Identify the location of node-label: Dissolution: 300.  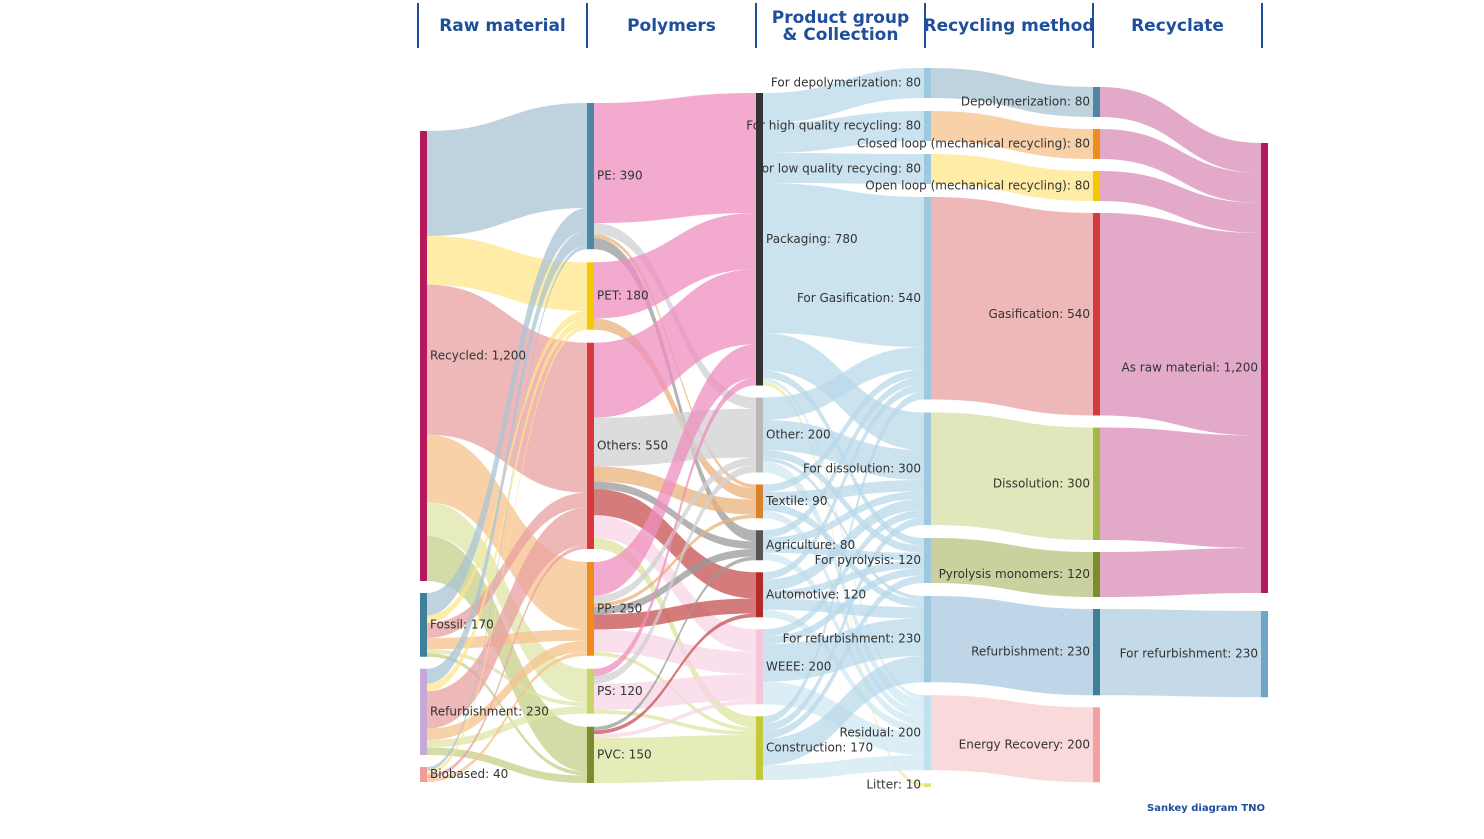
(1041, 483).